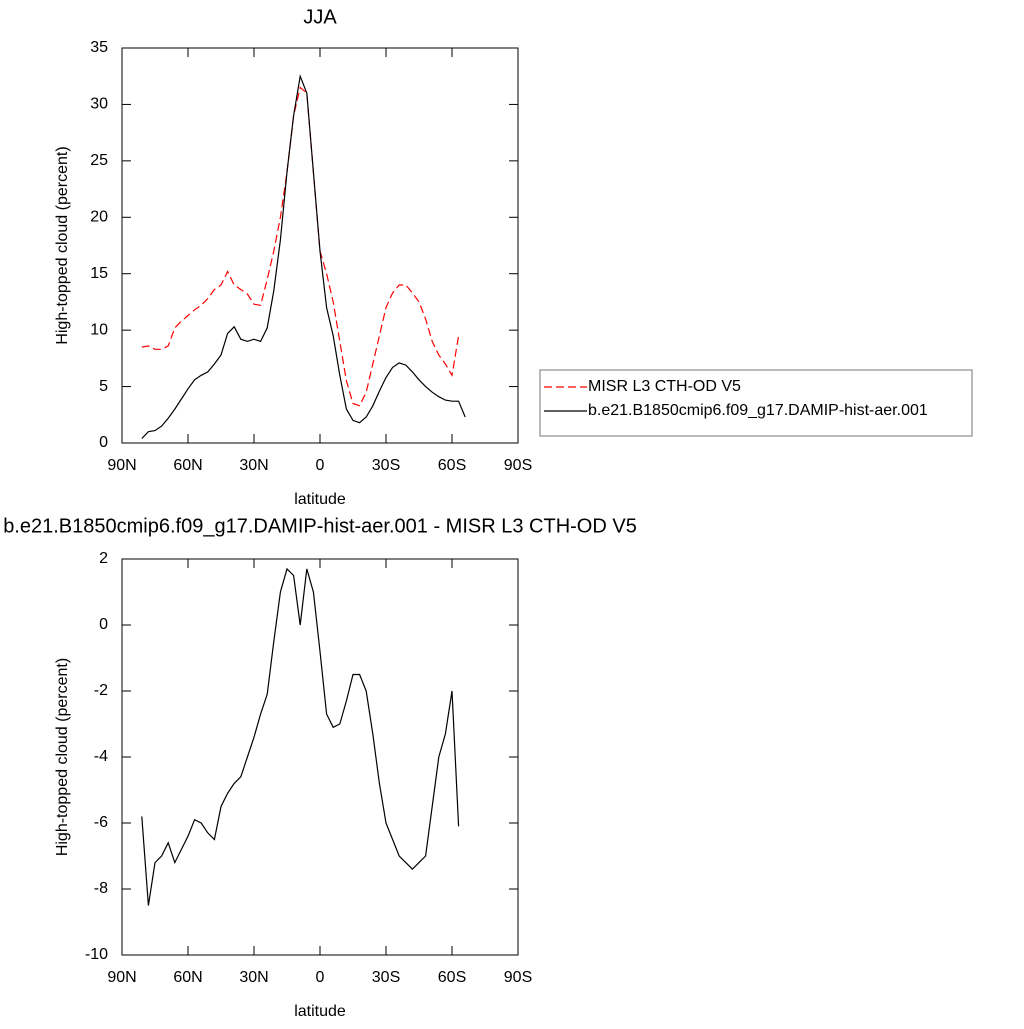 The image size is (1024, 1029). Describe the element at coordinates (664, 386) in the screenshot. I see `legend-label: MISR L3 CTH-OD V5` at that location.